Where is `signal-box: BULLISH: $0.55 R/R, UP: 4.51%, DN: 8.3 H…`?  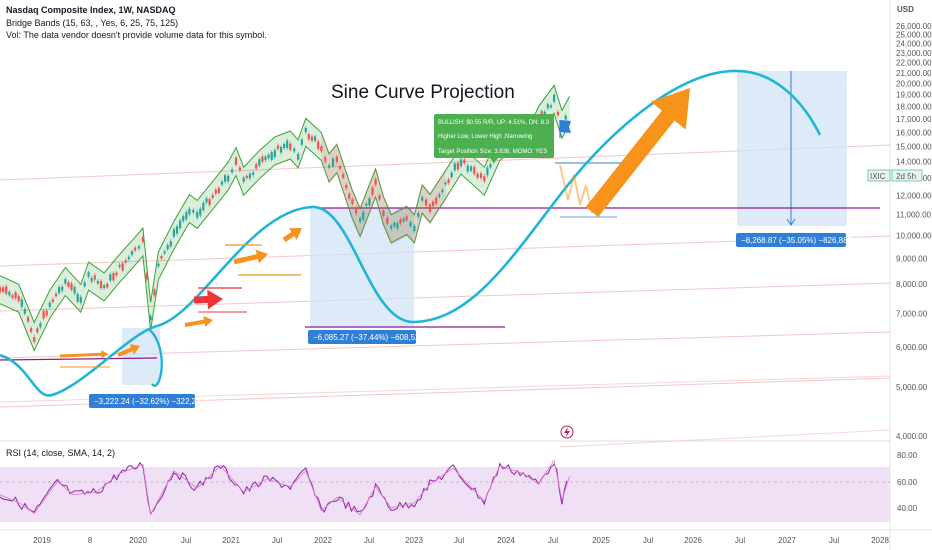
signal-box: BULLISH: $0.55 R/R, UP: 4.51%, DN: 8.3 H… is located at coordinates (494, 138).